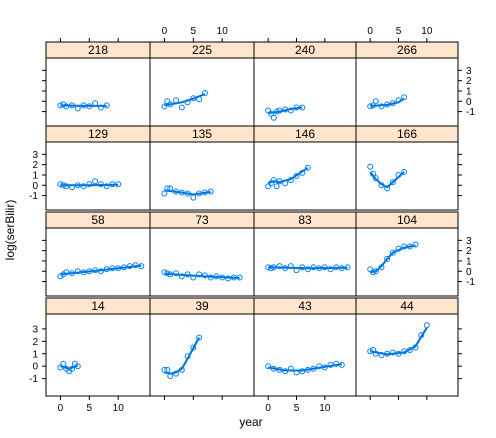 This screenshot has height=438, width=496. I want to click on y-tick-label: 2, so click(35, 165).